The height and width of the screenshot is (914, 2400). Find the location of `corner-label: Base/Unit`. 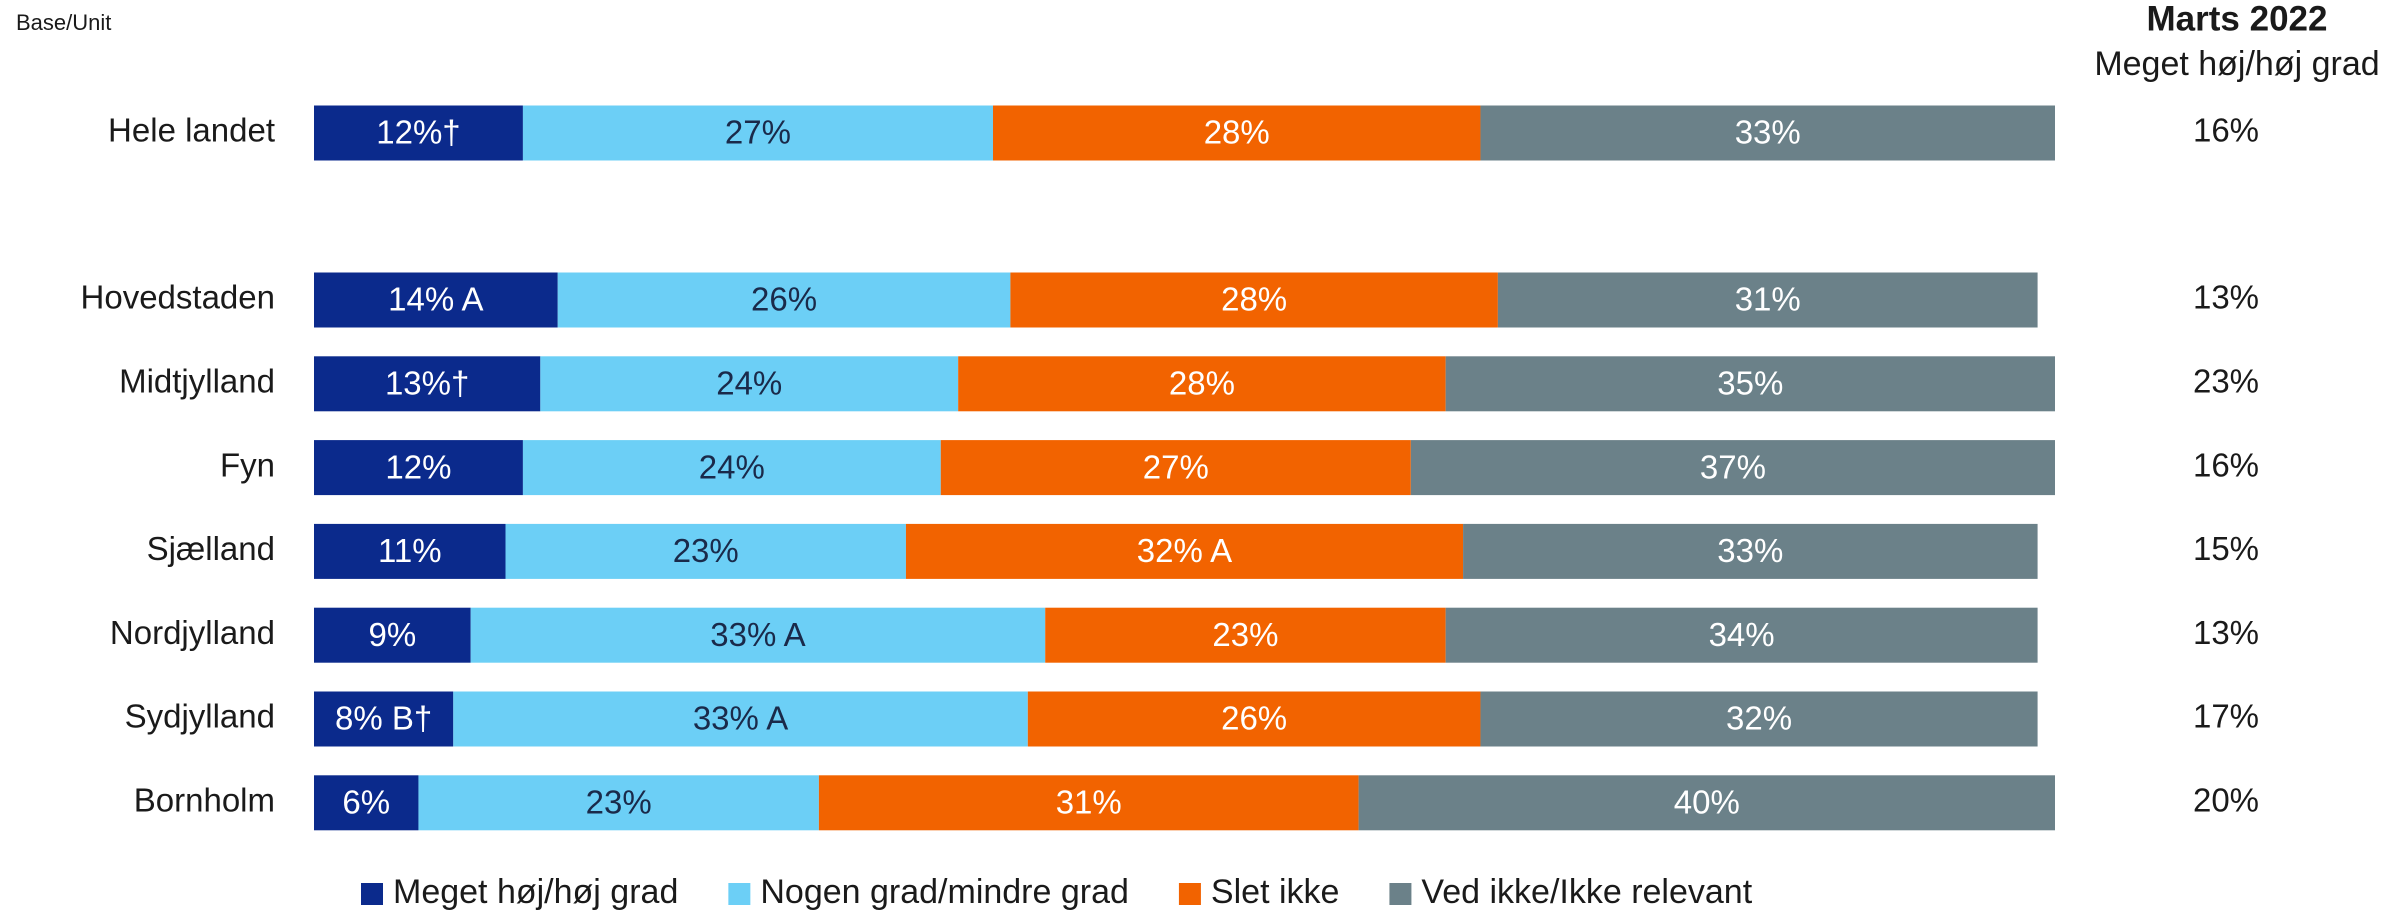

corner-label: Base/Unit is located at coordinates (63, 22).